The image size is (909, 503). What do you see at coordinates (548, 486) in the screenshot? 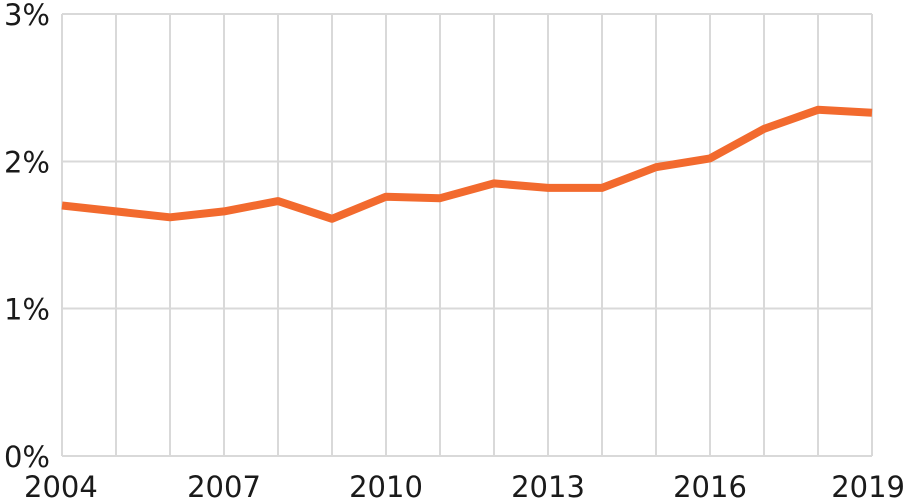
I see `x-tick-label: 2013` at bounding box center [548, 486].